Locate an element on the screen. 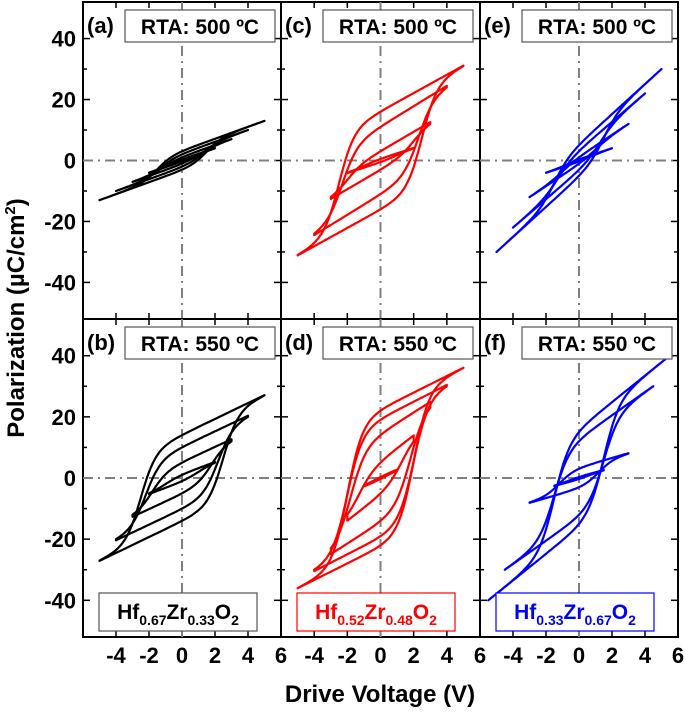 The width and height of the screenshot is (685, 712). y-axis-label: Polarization (µC/cm2) is located at coordinates (16, 318).